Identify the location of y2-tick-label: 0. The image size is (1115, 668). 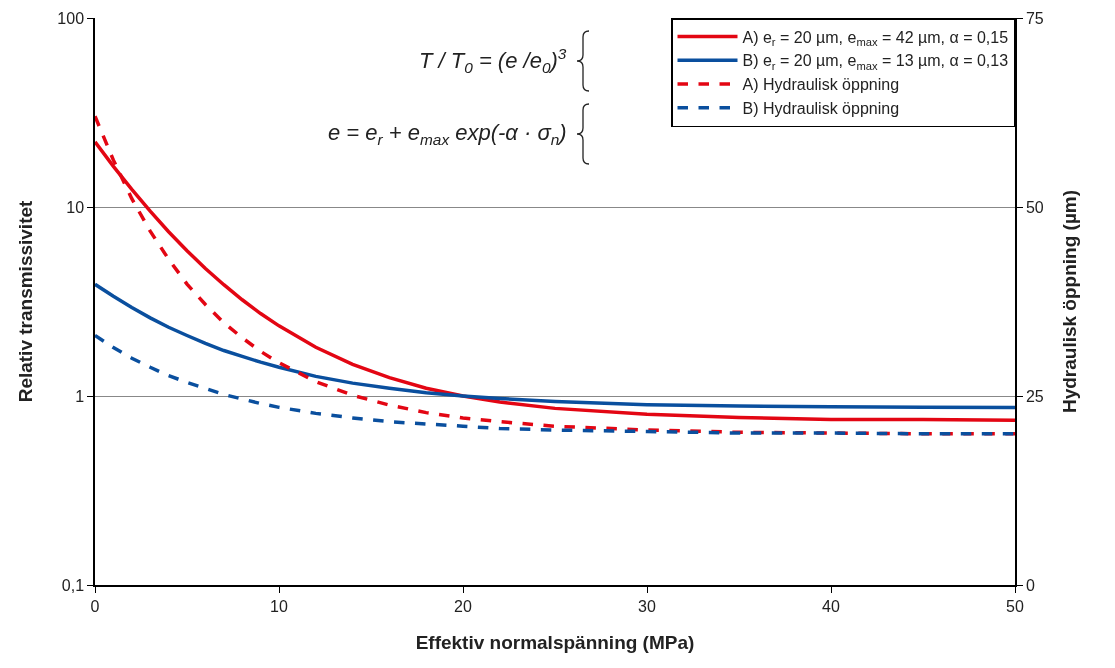
(1030, 585).